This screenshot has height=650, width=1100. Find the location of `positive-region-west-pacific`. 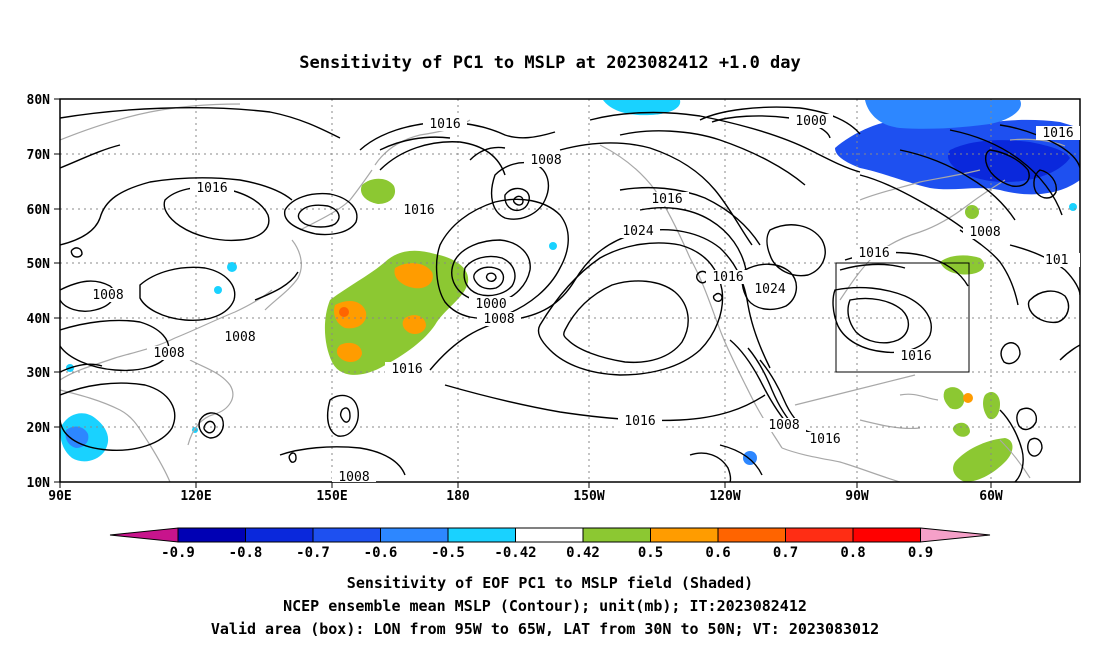

positive-region-west-pacific is located at coordinates (396, 312).